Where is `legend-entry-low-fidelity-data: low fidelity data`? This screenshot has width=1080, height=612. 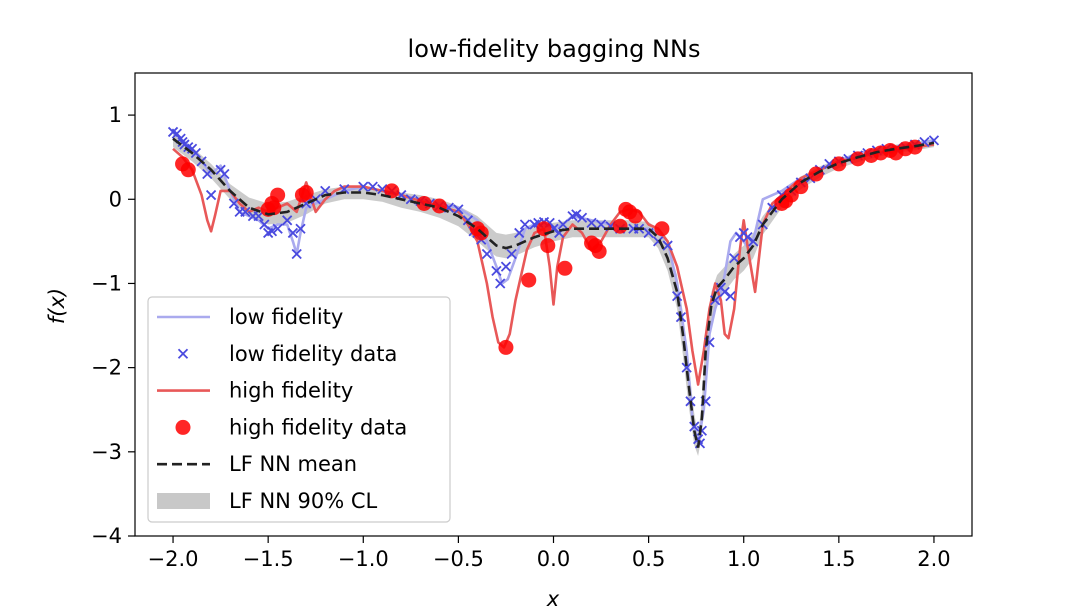
legend-entry-low-fidelity-data: low fidelity data is located at coordinates (287, 354).